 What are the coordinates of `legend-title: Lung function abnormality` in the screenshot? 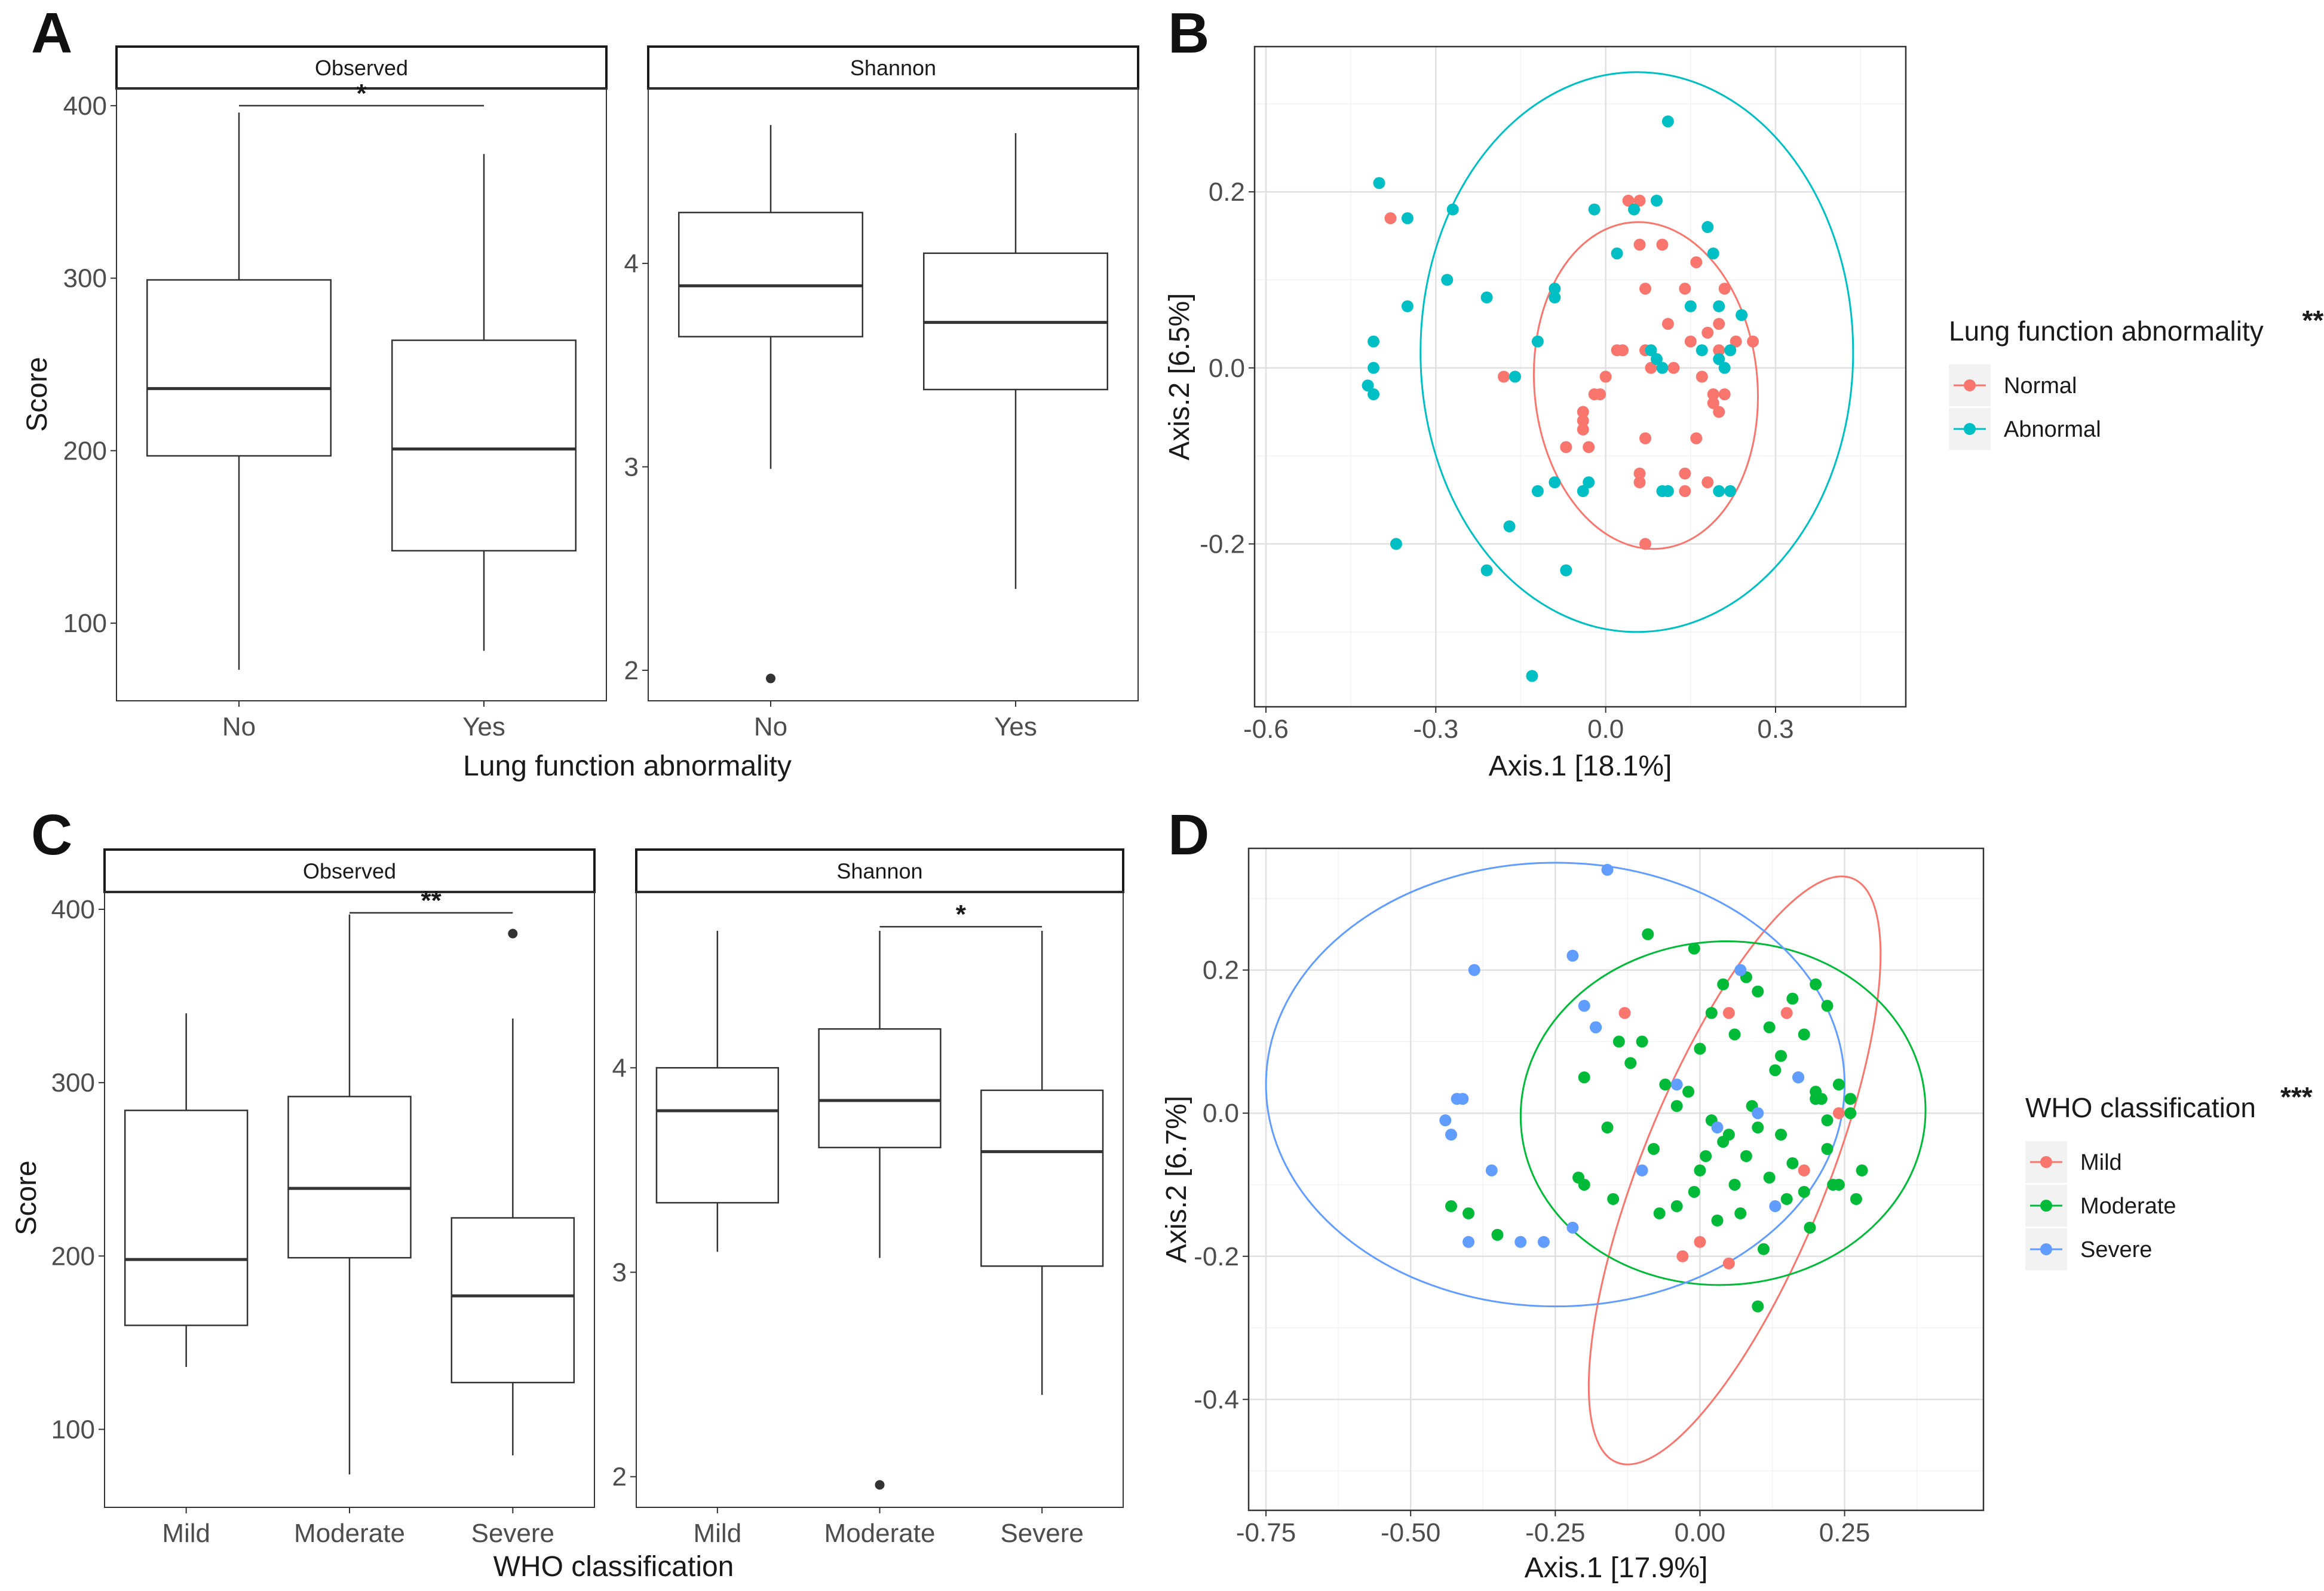 It's located at (2106, 331).